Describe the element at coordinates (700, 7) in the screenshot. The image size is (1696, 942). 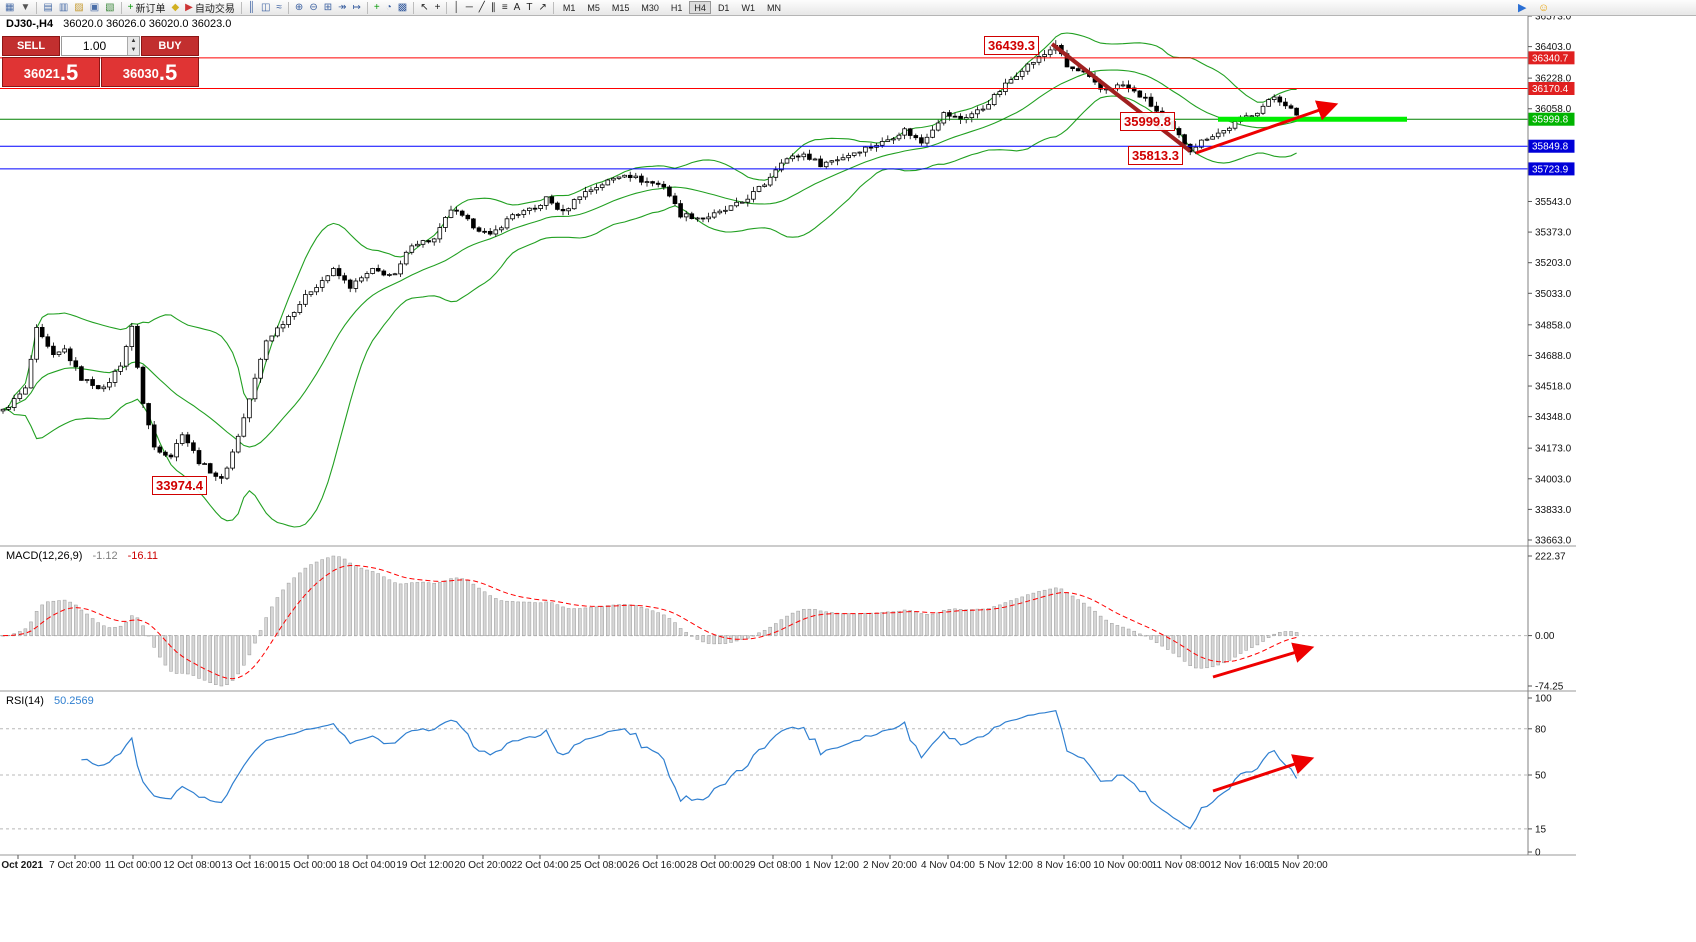
I see `timeframe-h4-button: H4` at that location.